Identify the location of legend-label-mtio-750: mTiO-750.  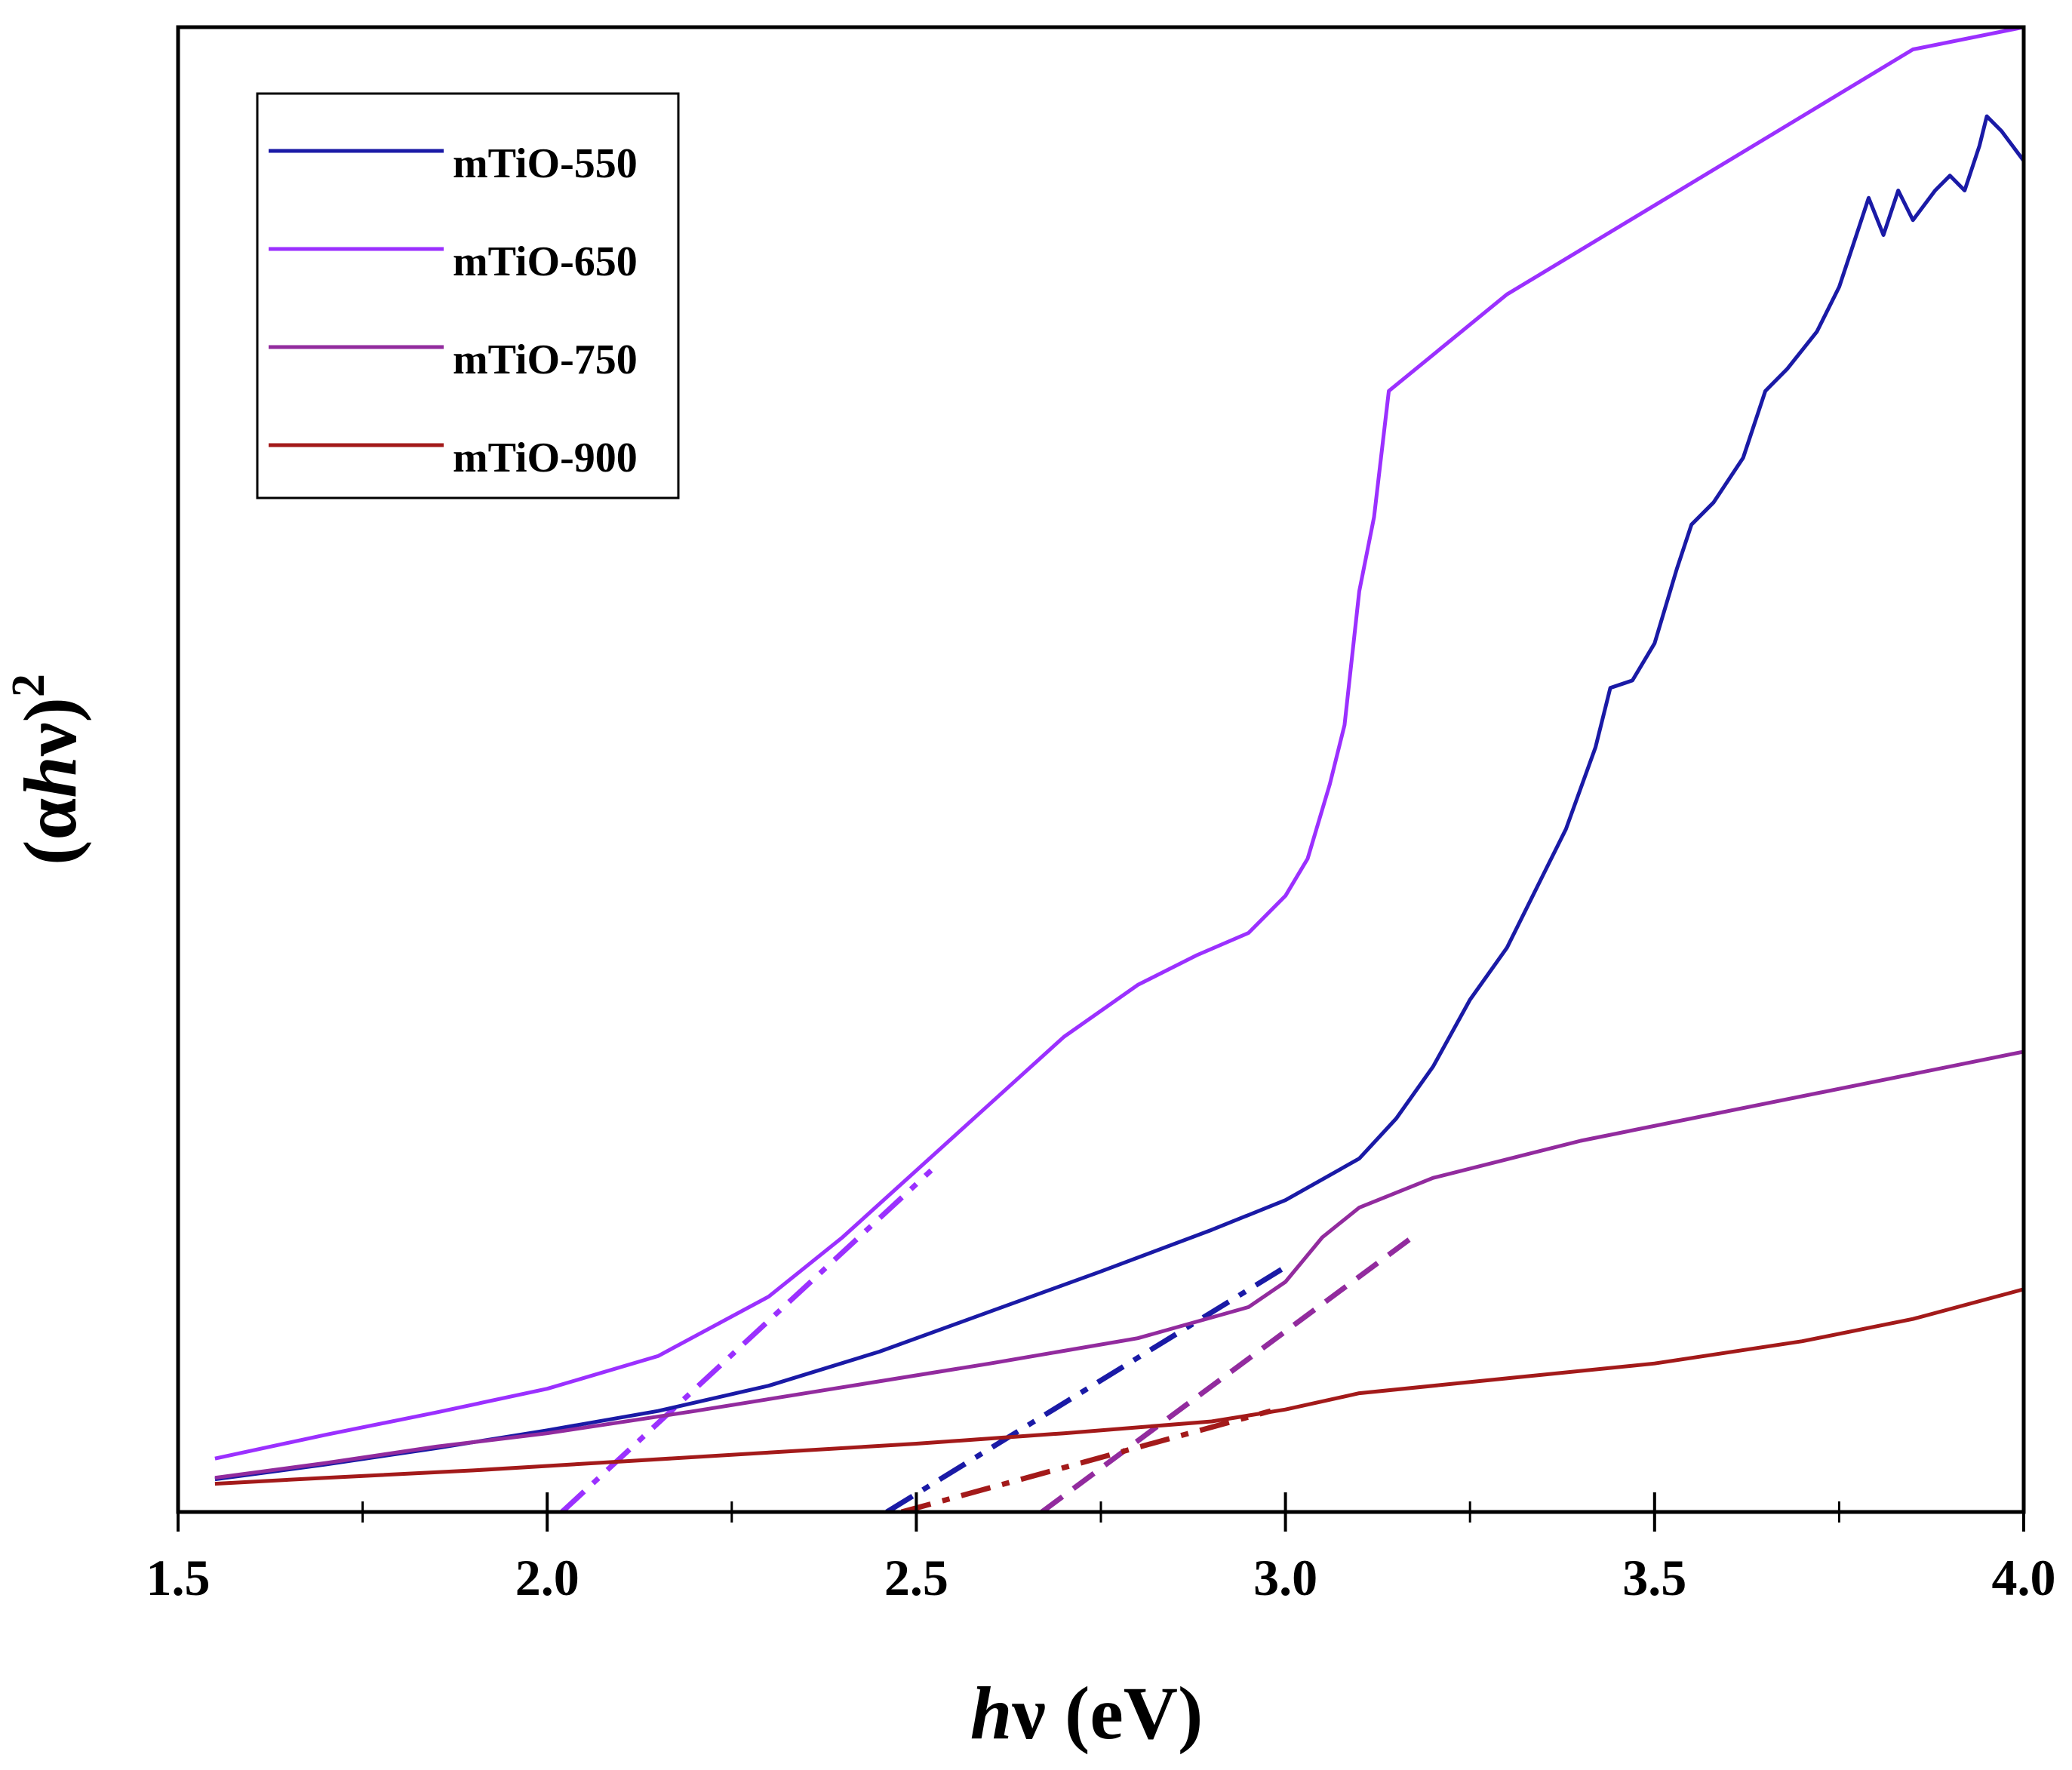
(545, 359).